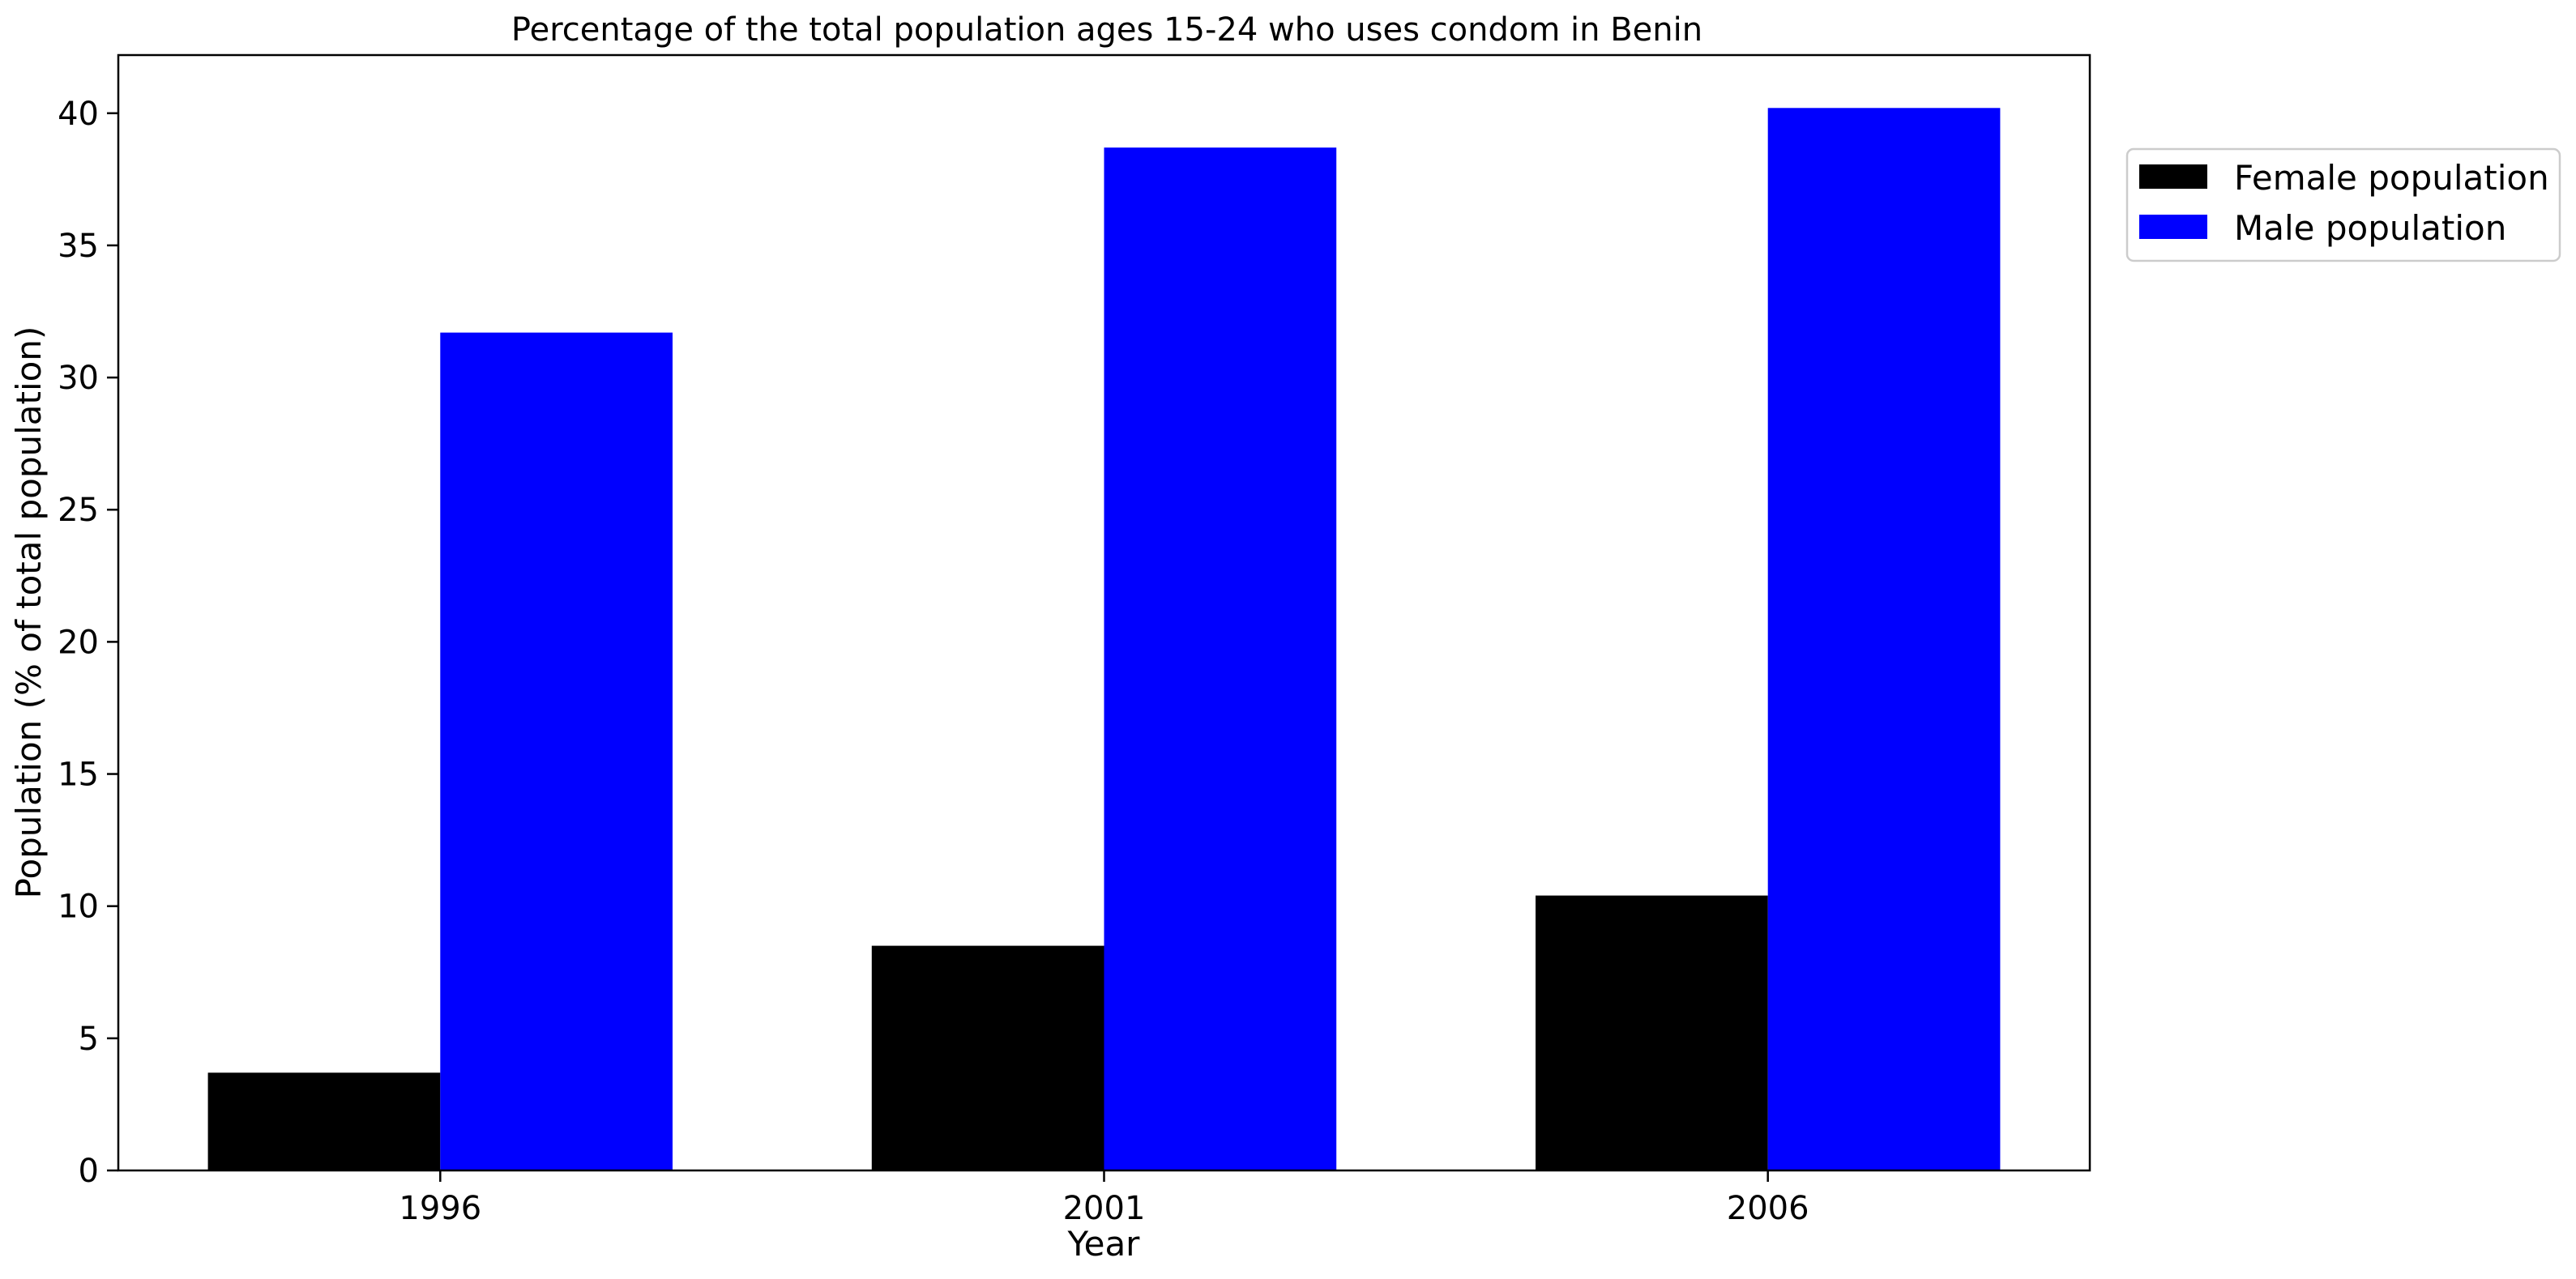  I want to click on y-tick-label: 15, so click(78, 775).